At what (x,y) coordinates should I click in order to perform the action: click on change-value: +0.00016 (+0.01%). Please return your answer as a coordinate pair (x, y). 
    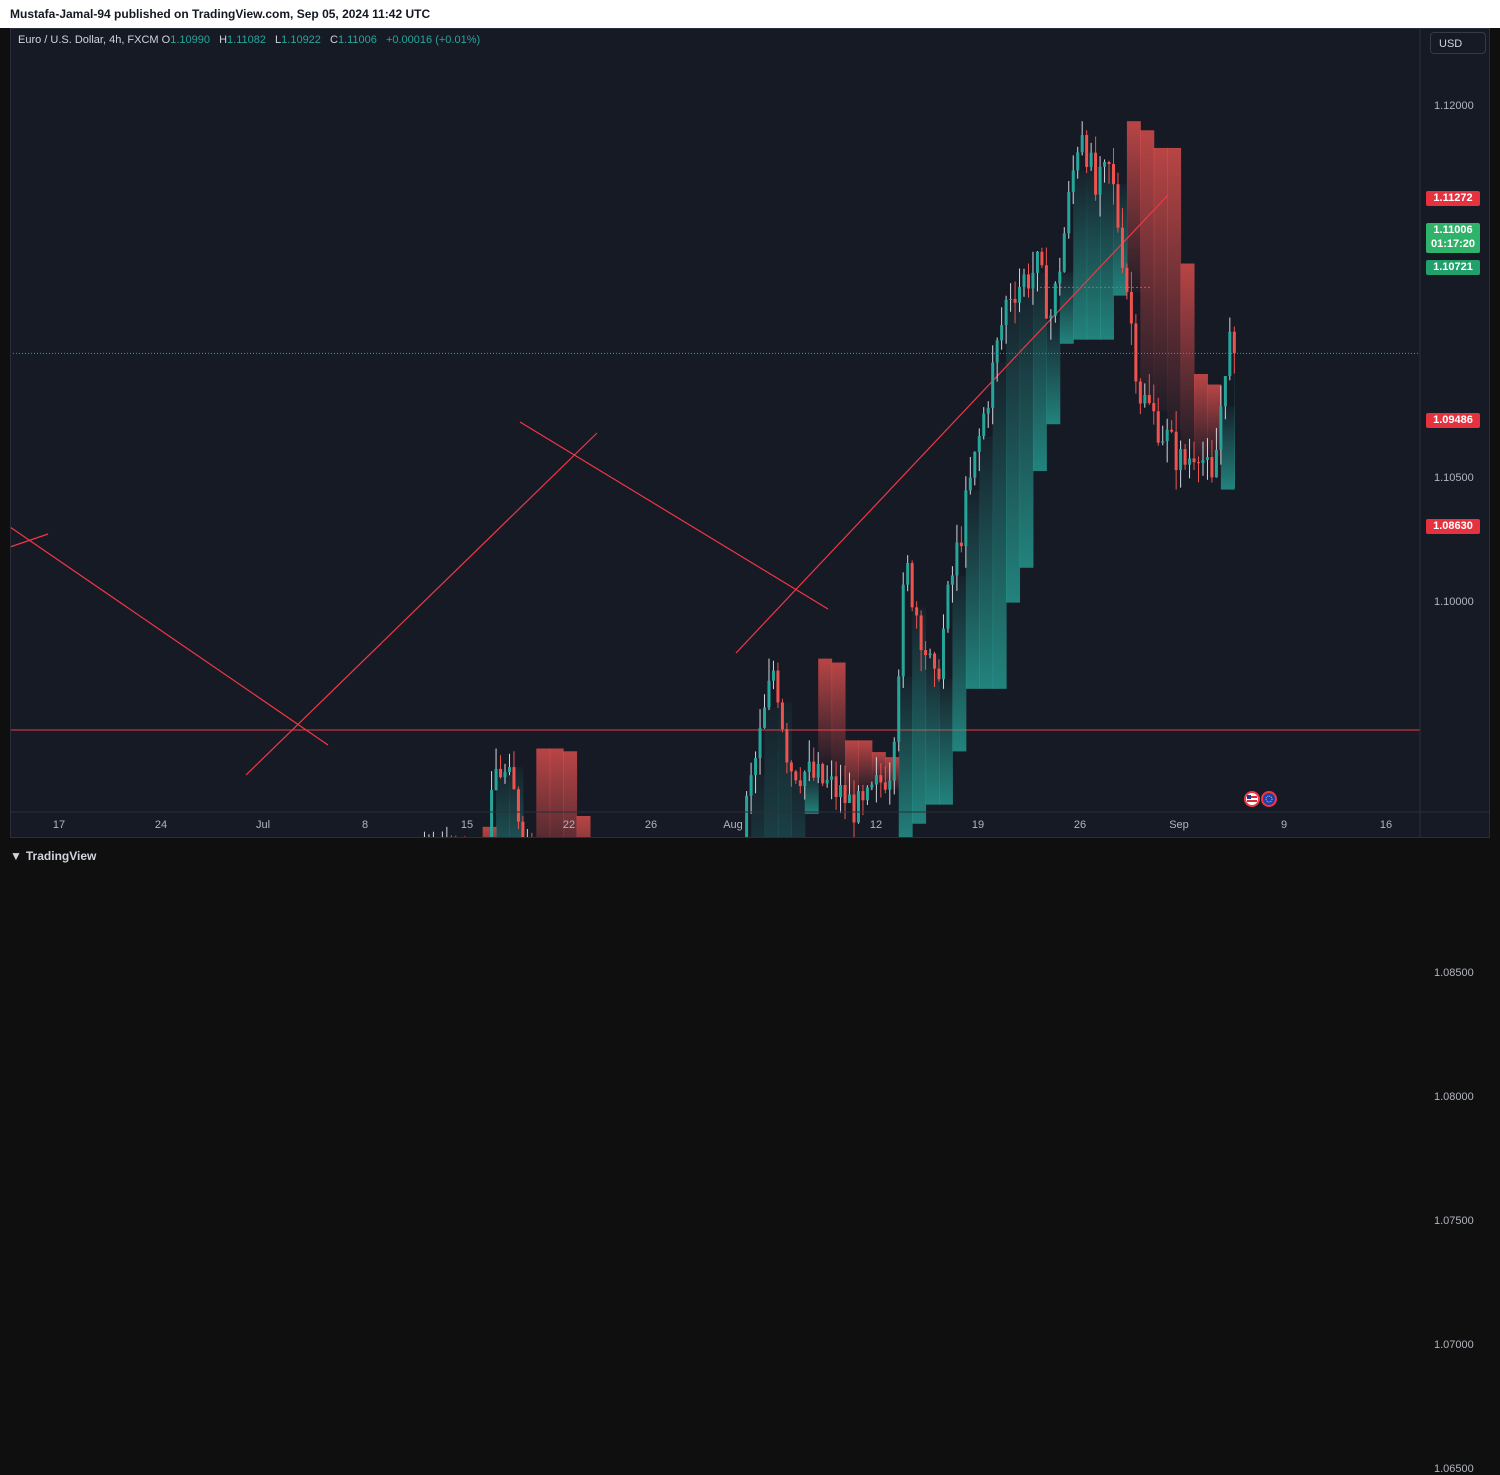
    Looking at the image, I should click on (433, 40).